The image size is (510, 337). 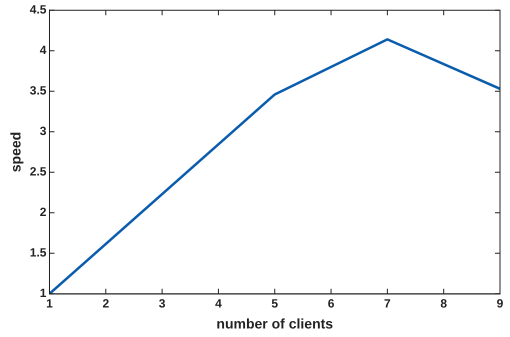 What do you see at coordinates (43, 131) in the screenshot?
I see `y-tick-label: 3` at bounding box center [43, 131].